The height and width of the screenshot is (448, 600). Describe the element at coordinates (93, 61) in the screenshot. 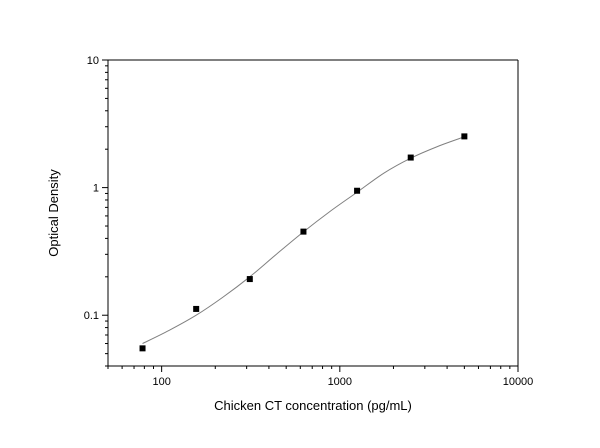

I see `y-tick-label: 10` at that location.